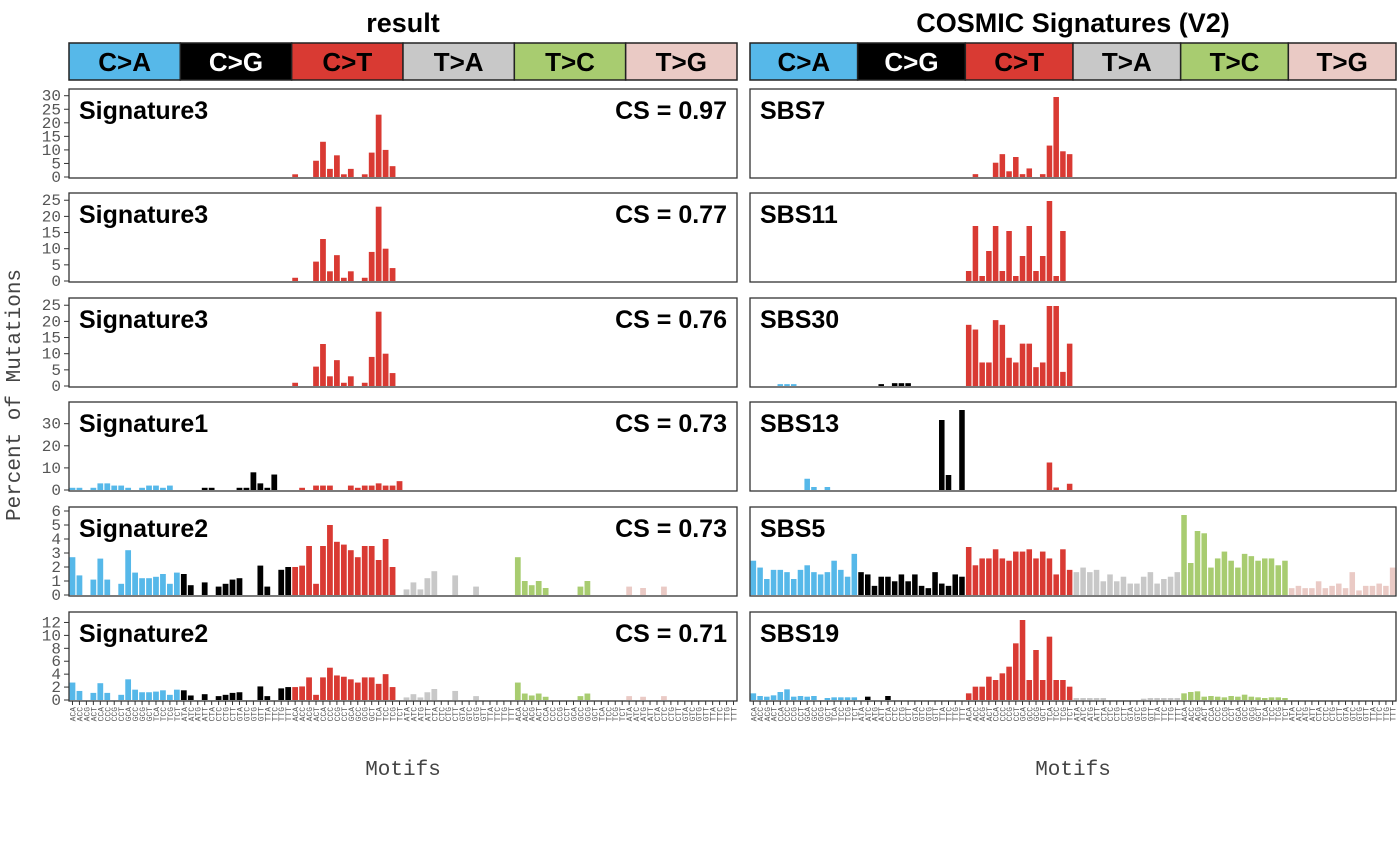  Describe the element at coordinates (792, 529) in the screenshot. I see `signature-label: SBS5` at that location.